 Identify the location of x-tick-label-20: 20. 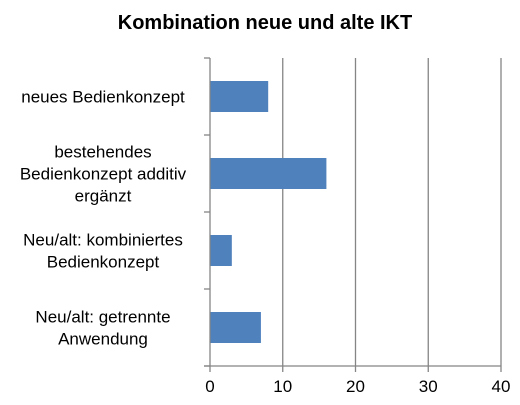
(355, 386).